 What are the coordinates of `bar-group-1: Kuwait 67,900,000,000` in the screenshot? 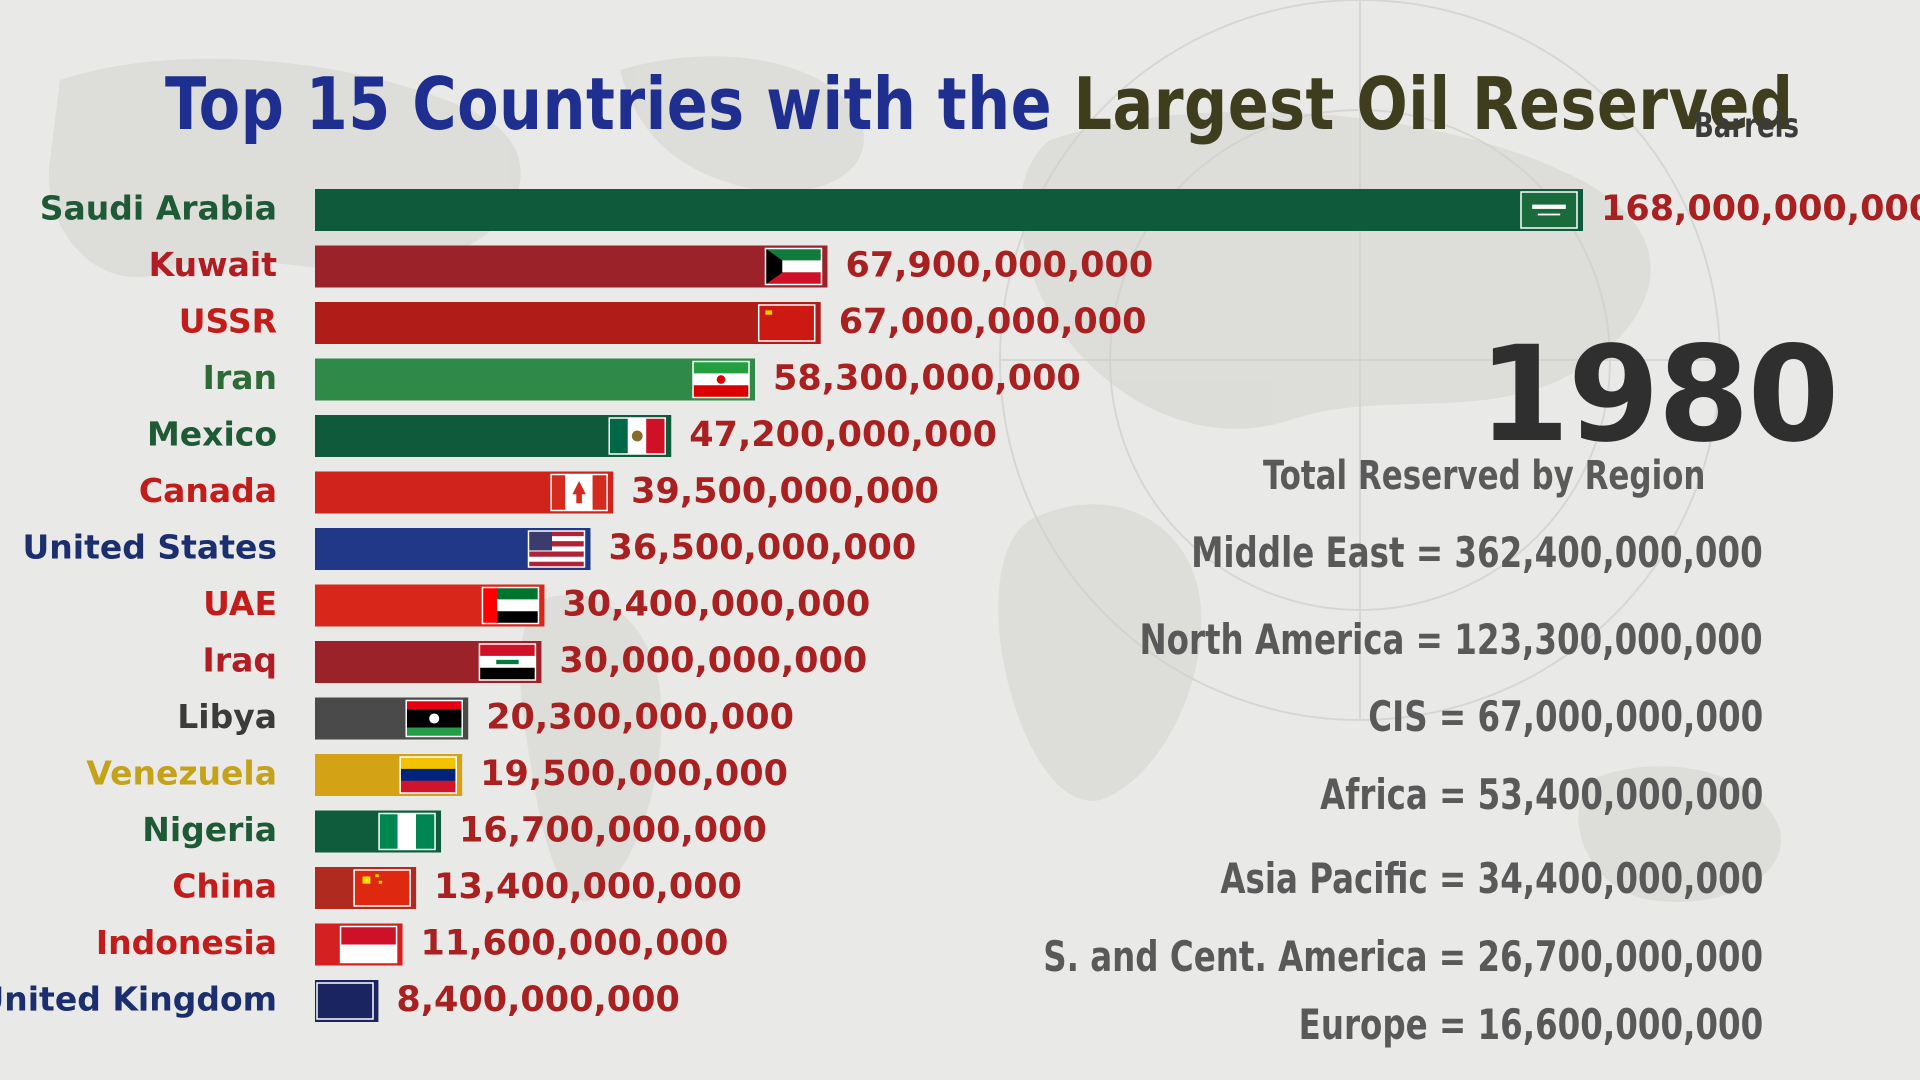 It's located at (651, 266).